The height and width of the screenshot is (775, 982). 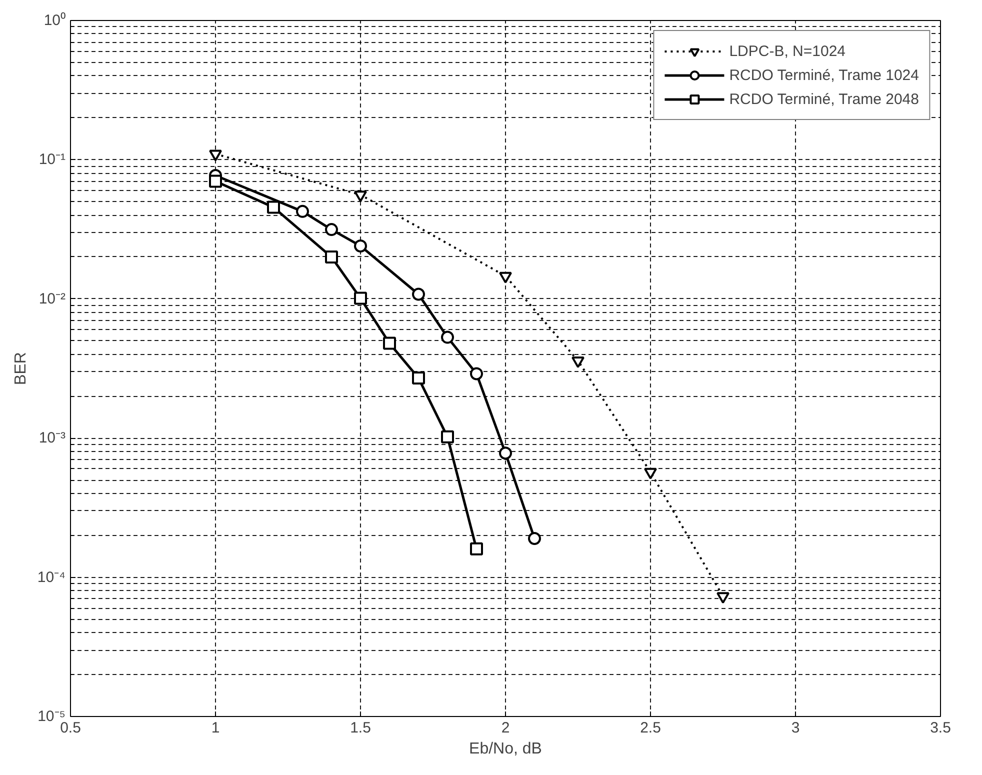 What do you see at coordinates (215, 728) in the screenshot?
I see `x-tick-label: 1` at bounding box center [215, 728].